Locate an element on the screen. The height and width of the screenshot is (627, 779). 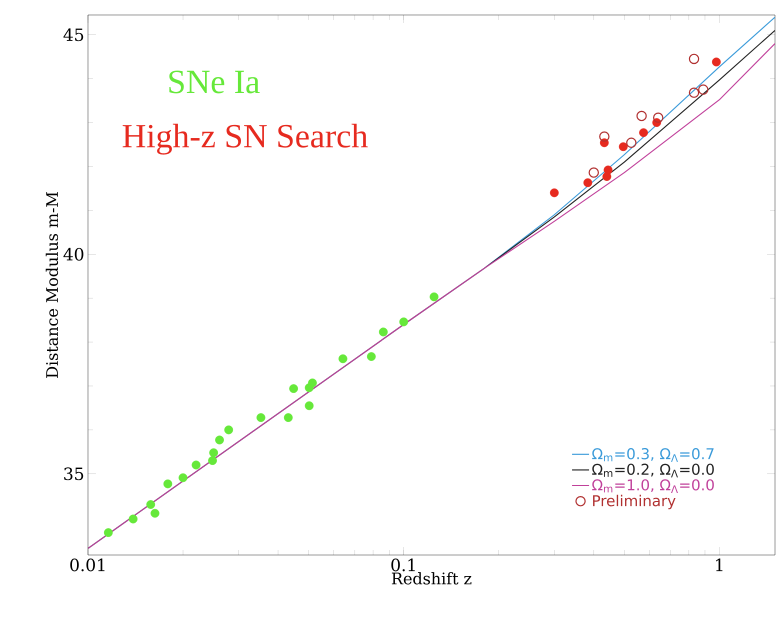
text: SNe Ia is located at coordinates (214, 82).